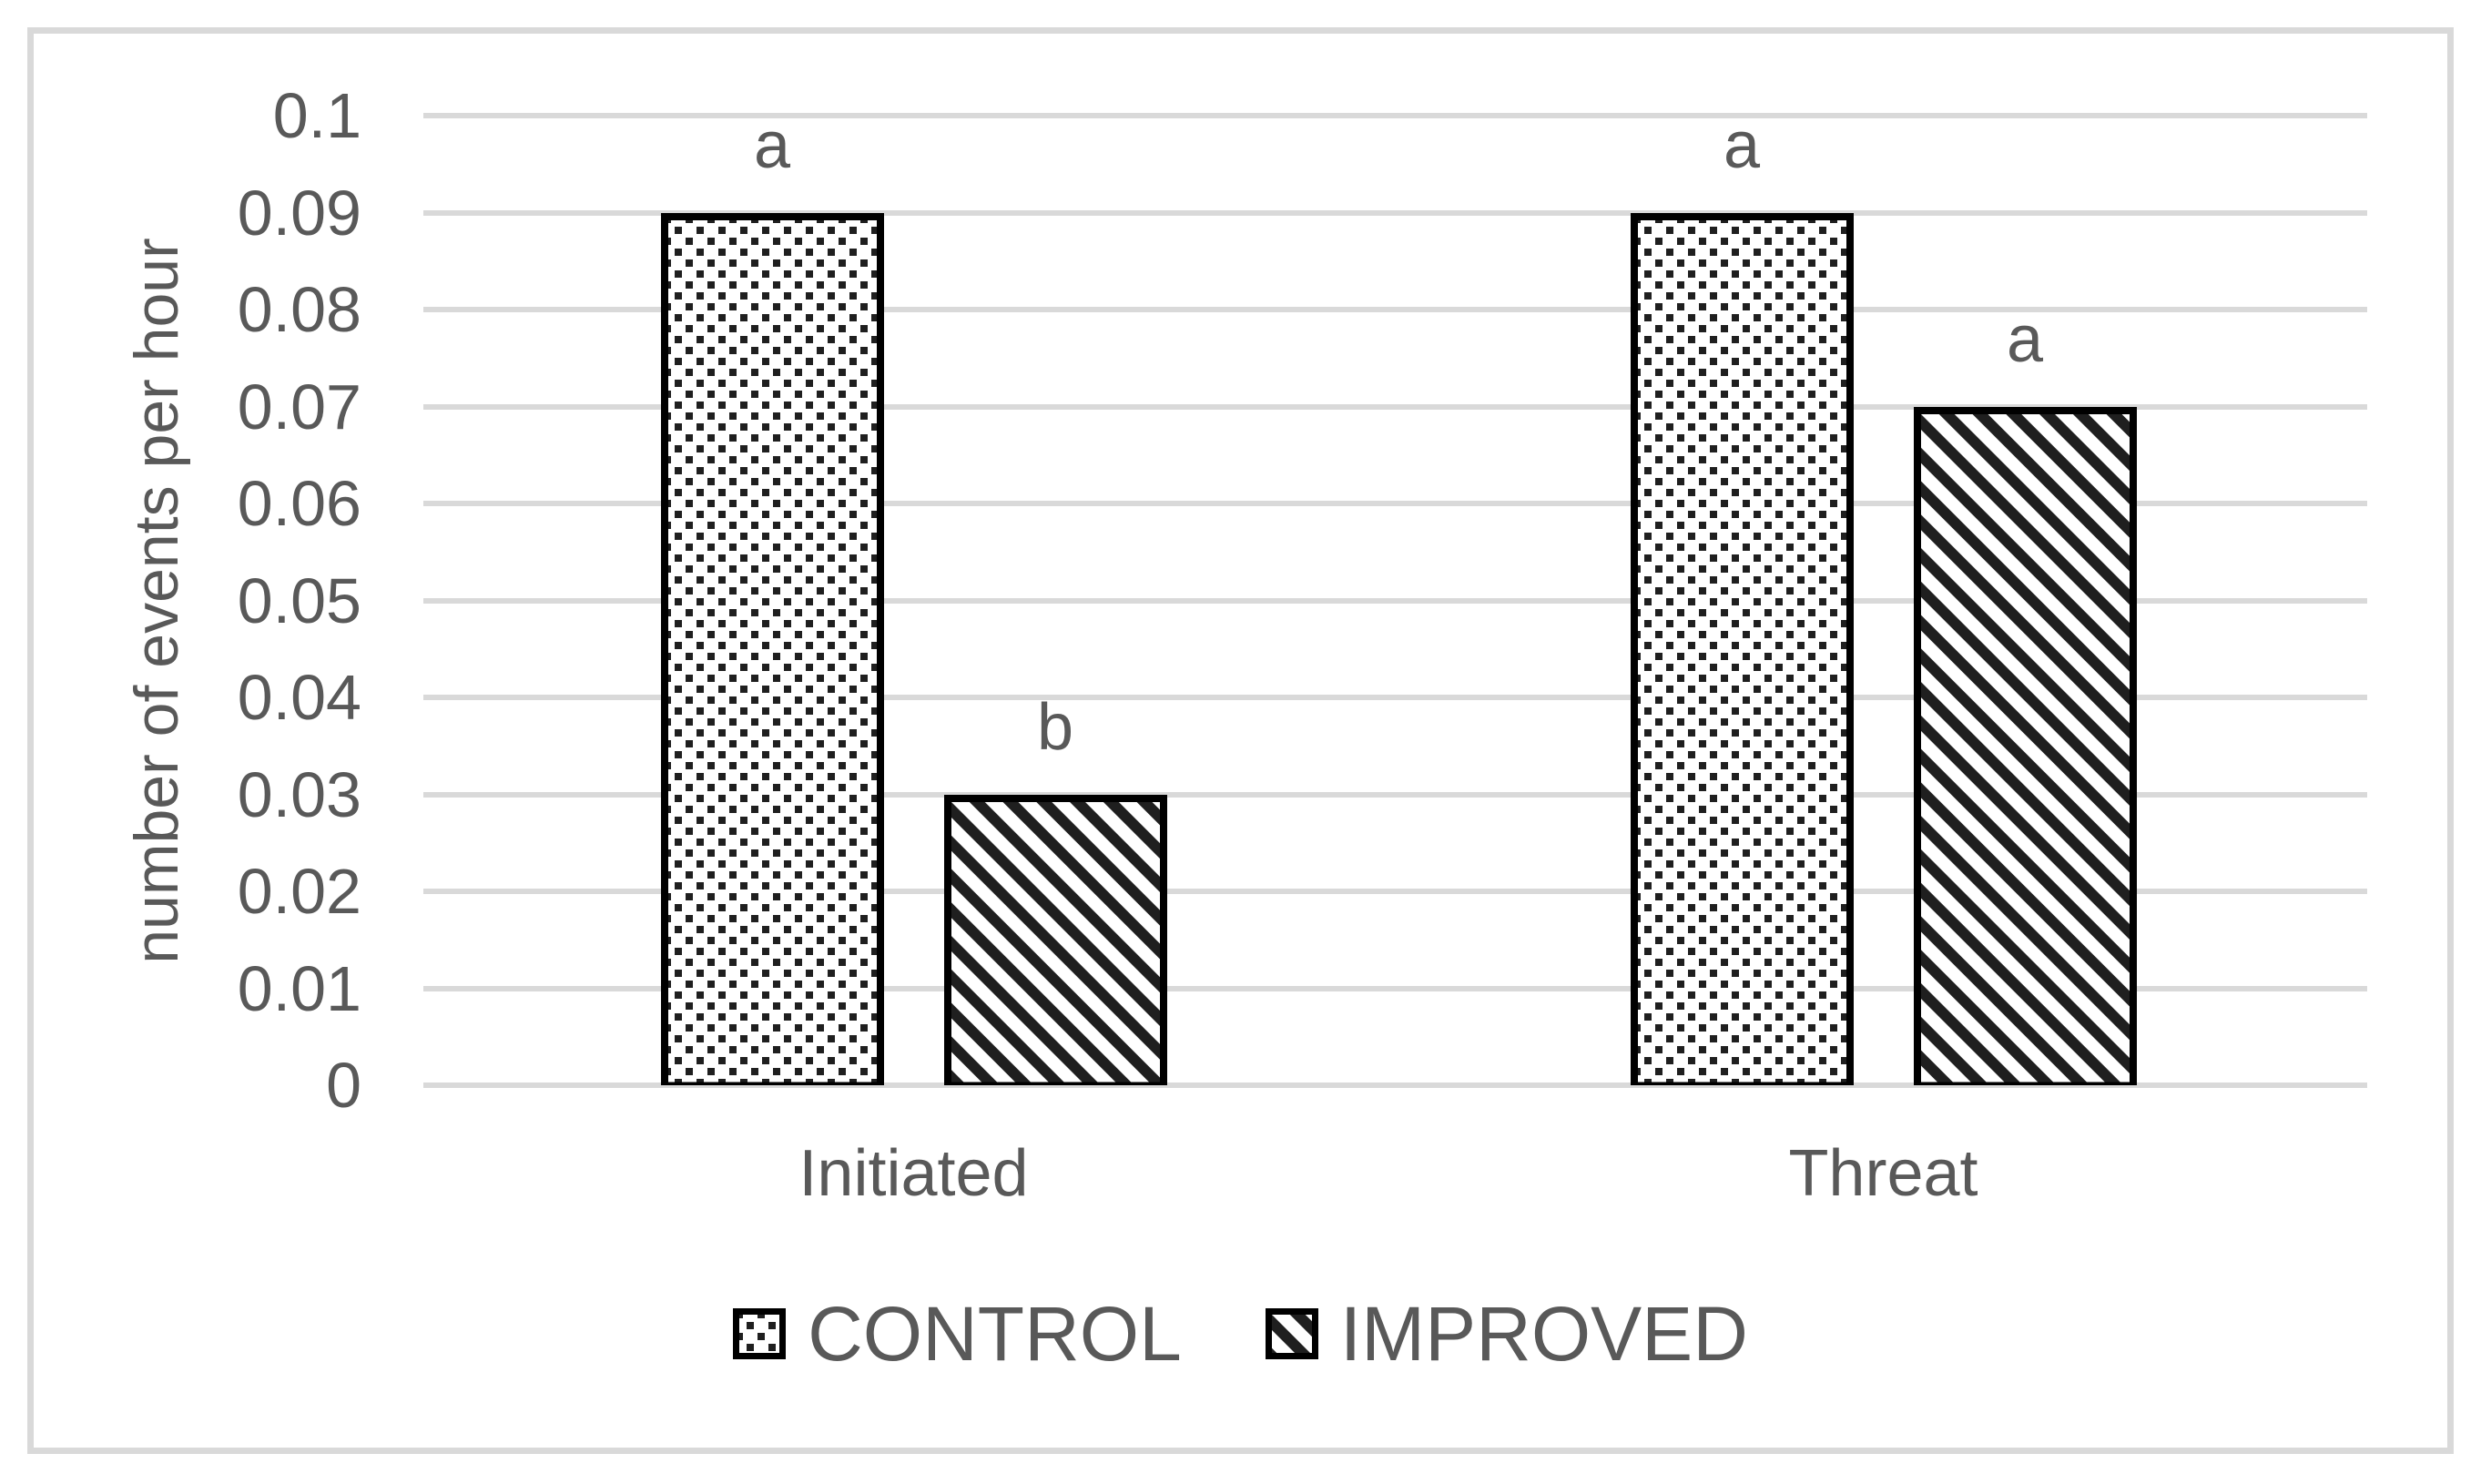 This screenshot has height=1484, width=2481. I want to click on legend-item-improved: IMPROVED, so click(1507, 1334).